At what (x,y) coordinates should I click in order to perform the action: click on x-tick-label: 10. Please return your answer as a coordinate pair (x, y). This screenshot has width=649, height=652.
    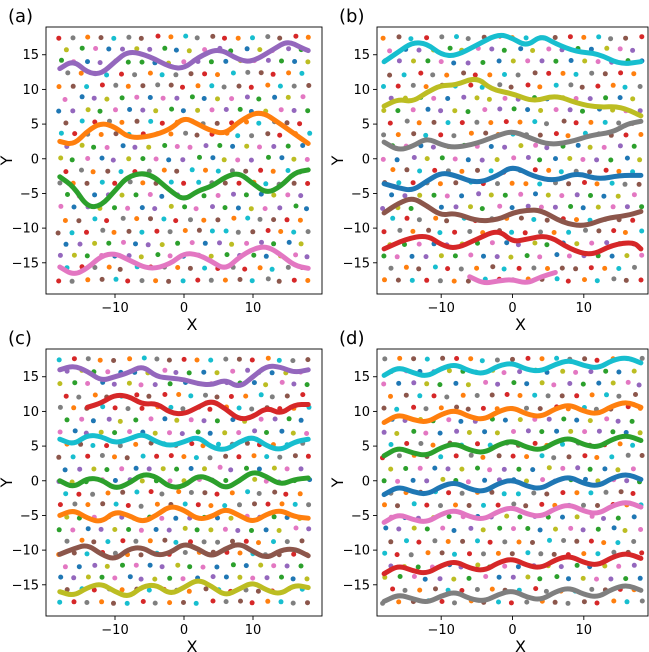
    Looking at the image, I should click on (584, 308).